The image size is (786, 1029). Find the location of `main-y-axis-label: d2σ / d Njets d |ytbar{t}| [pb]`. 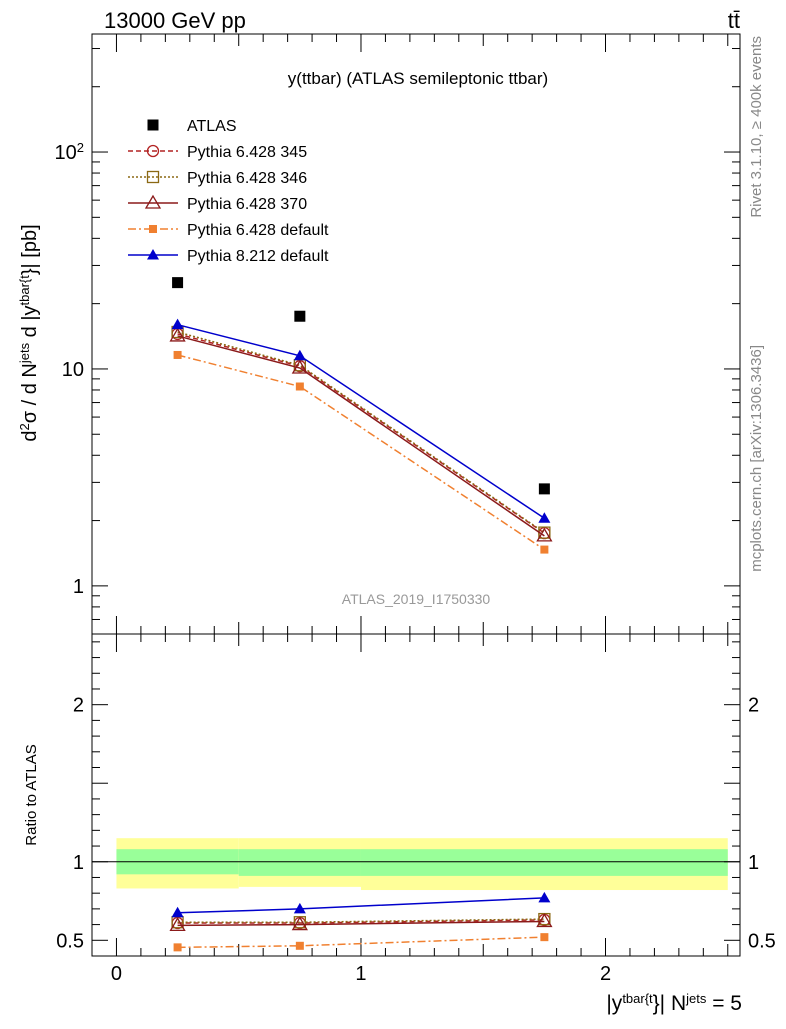

main-y-axis-label: d2σ / d Njets d |ytbar{t}| [pb] is located at coordinates (29, 332).